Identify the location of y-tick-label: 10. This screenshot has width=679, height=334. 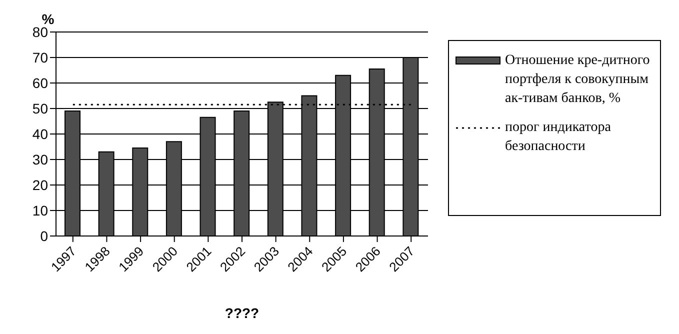
(40, 210).